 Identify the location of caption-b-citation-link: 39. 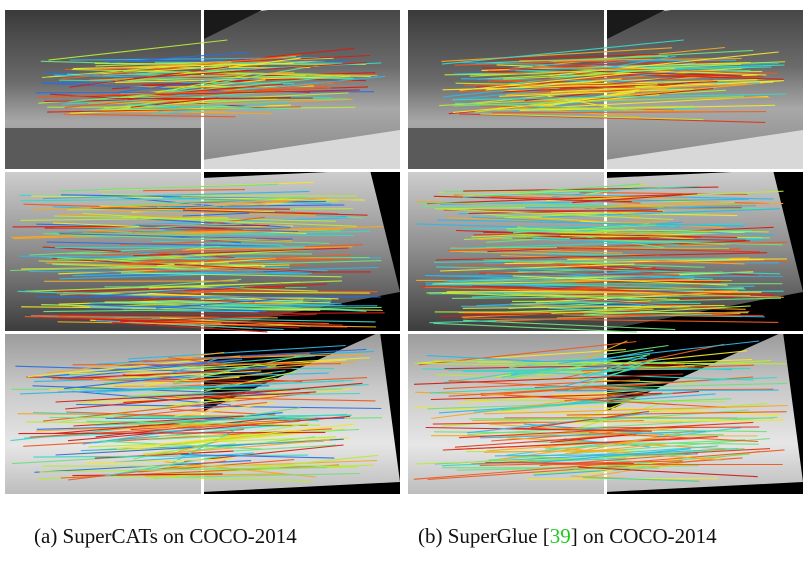
(560, 536).